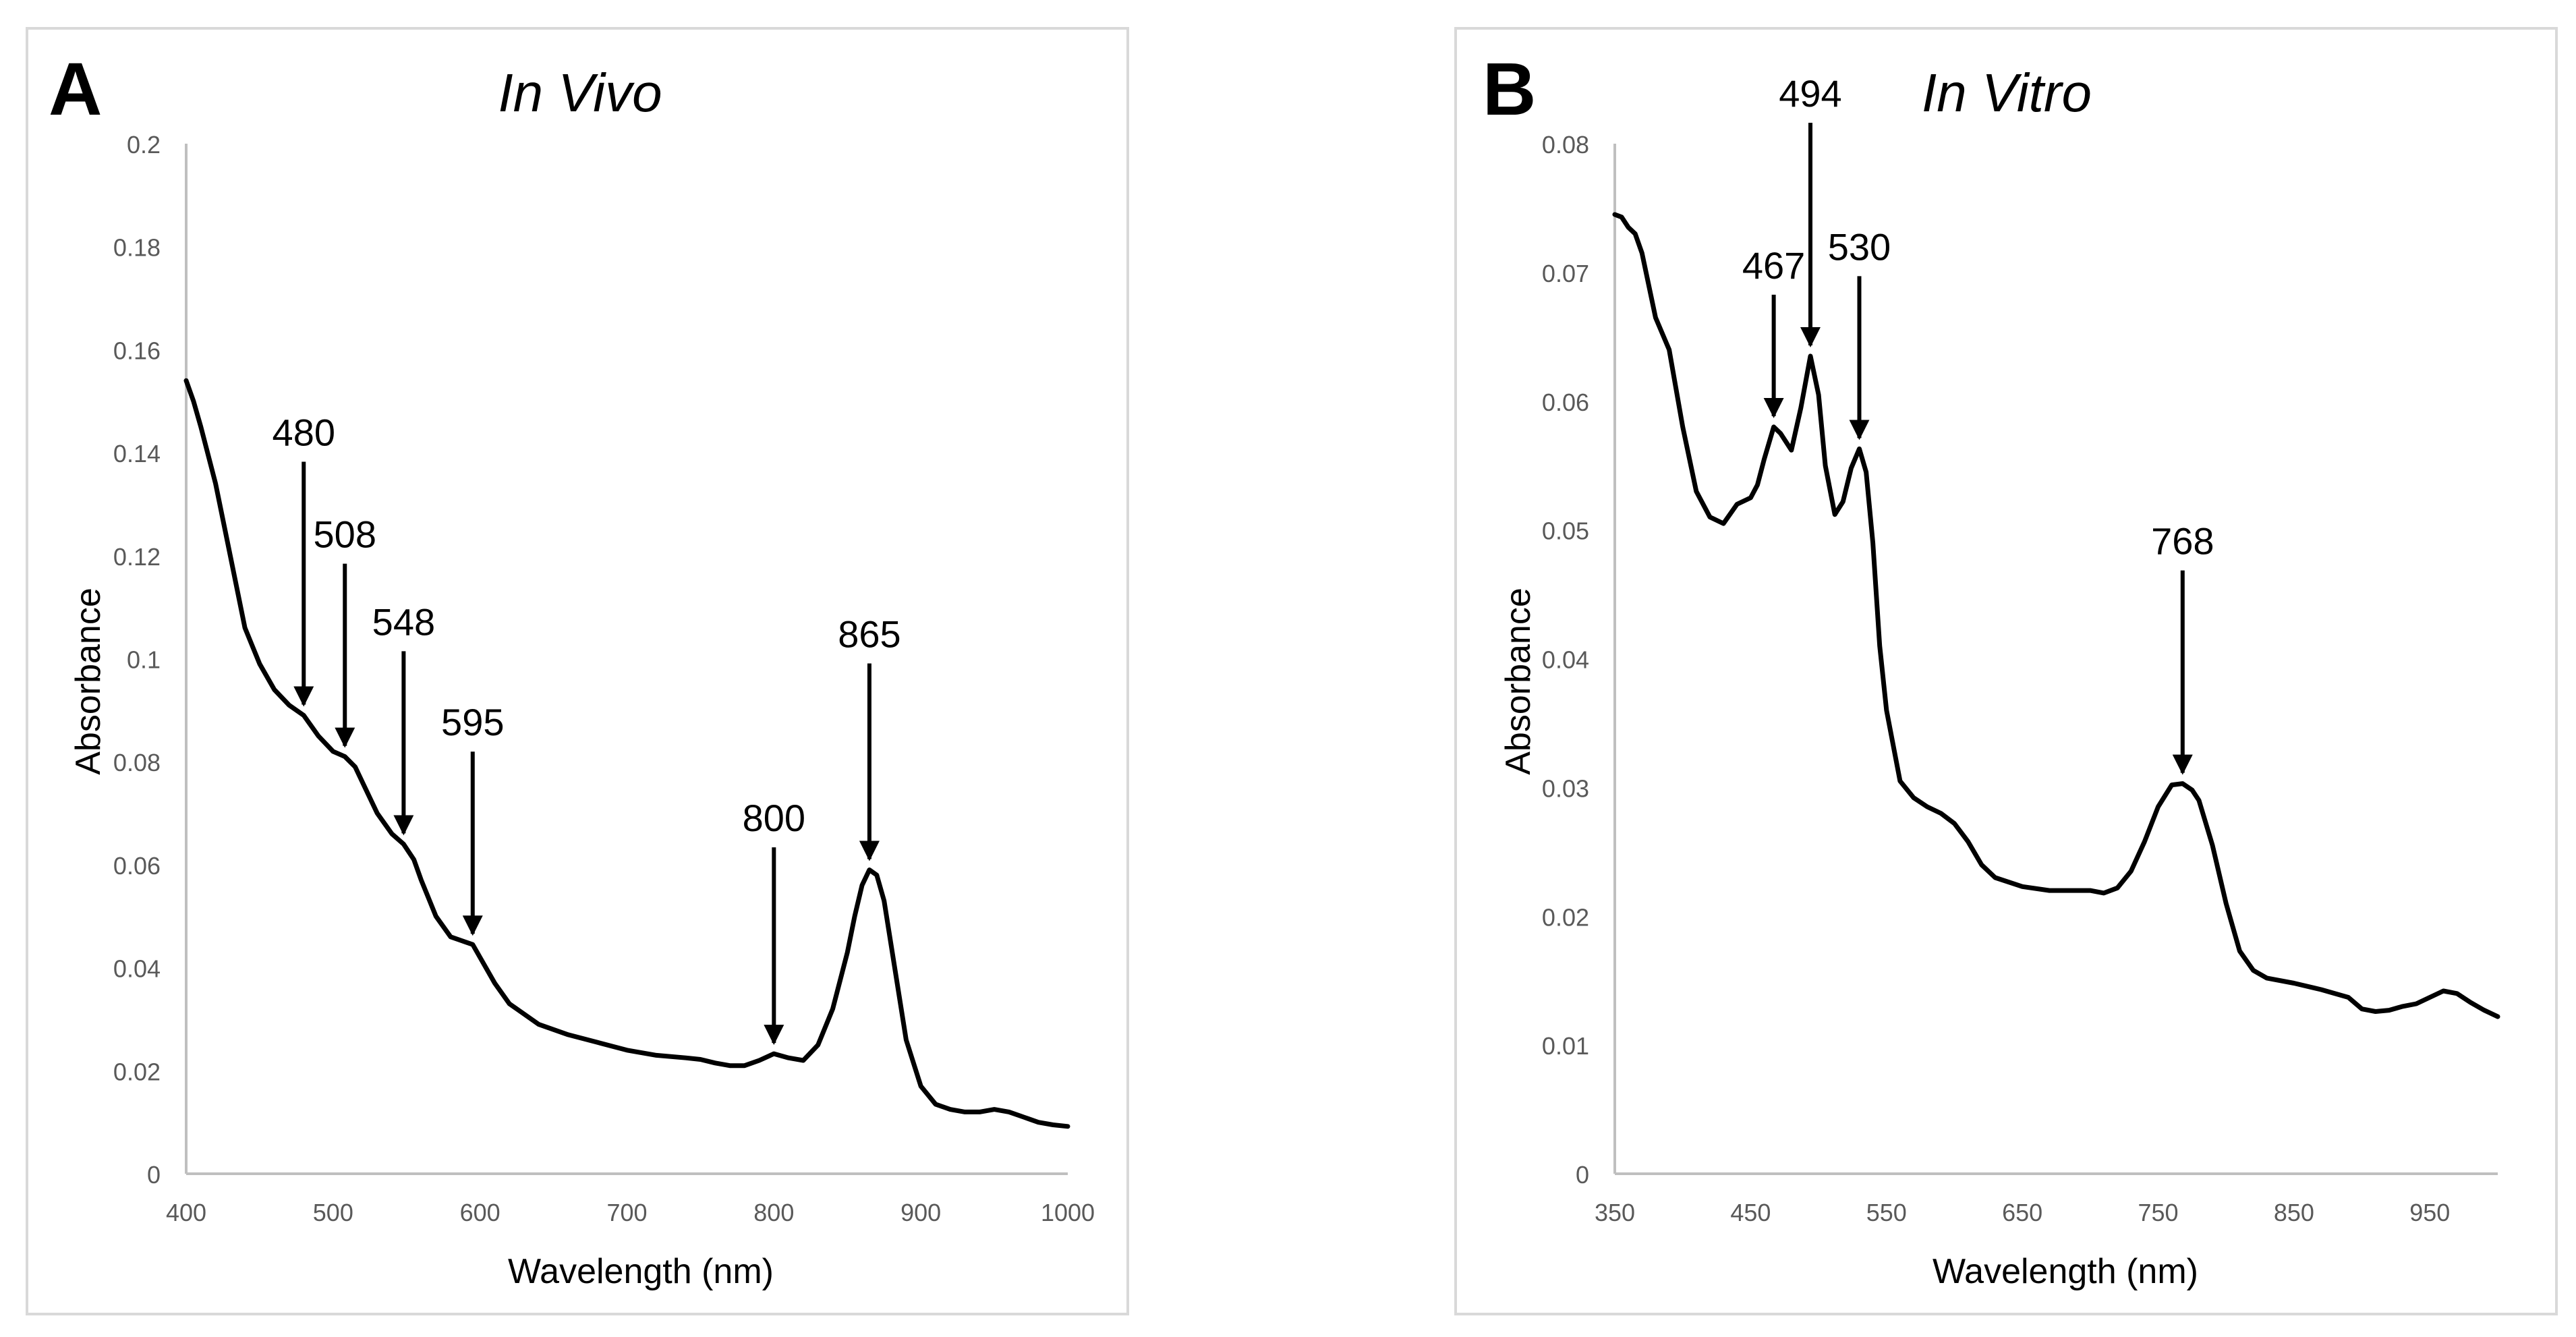 This screenshot has height=1337, width=2576. I want to click on y-tick-label: 0.07, so click(1565, 273).